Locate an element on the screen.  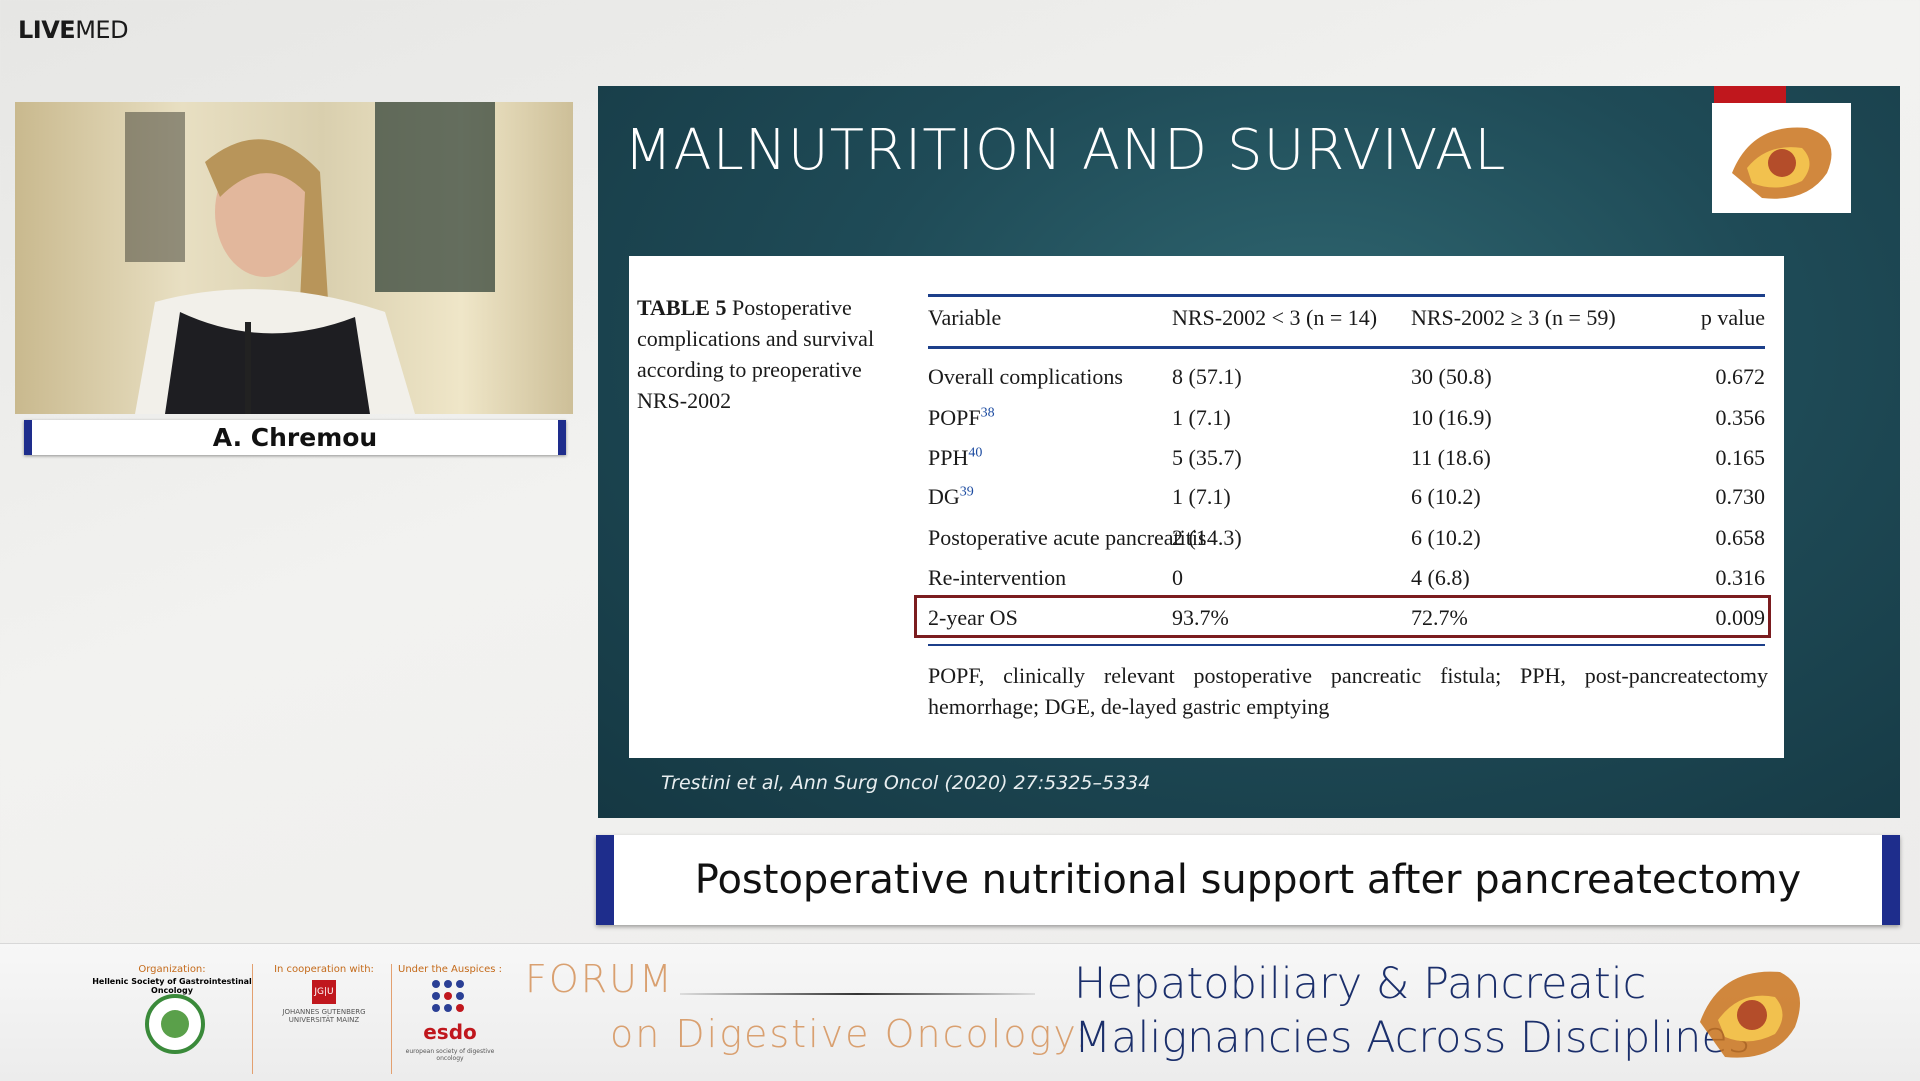
variable-name: Overall complications is located at coordinates (1025, 376).